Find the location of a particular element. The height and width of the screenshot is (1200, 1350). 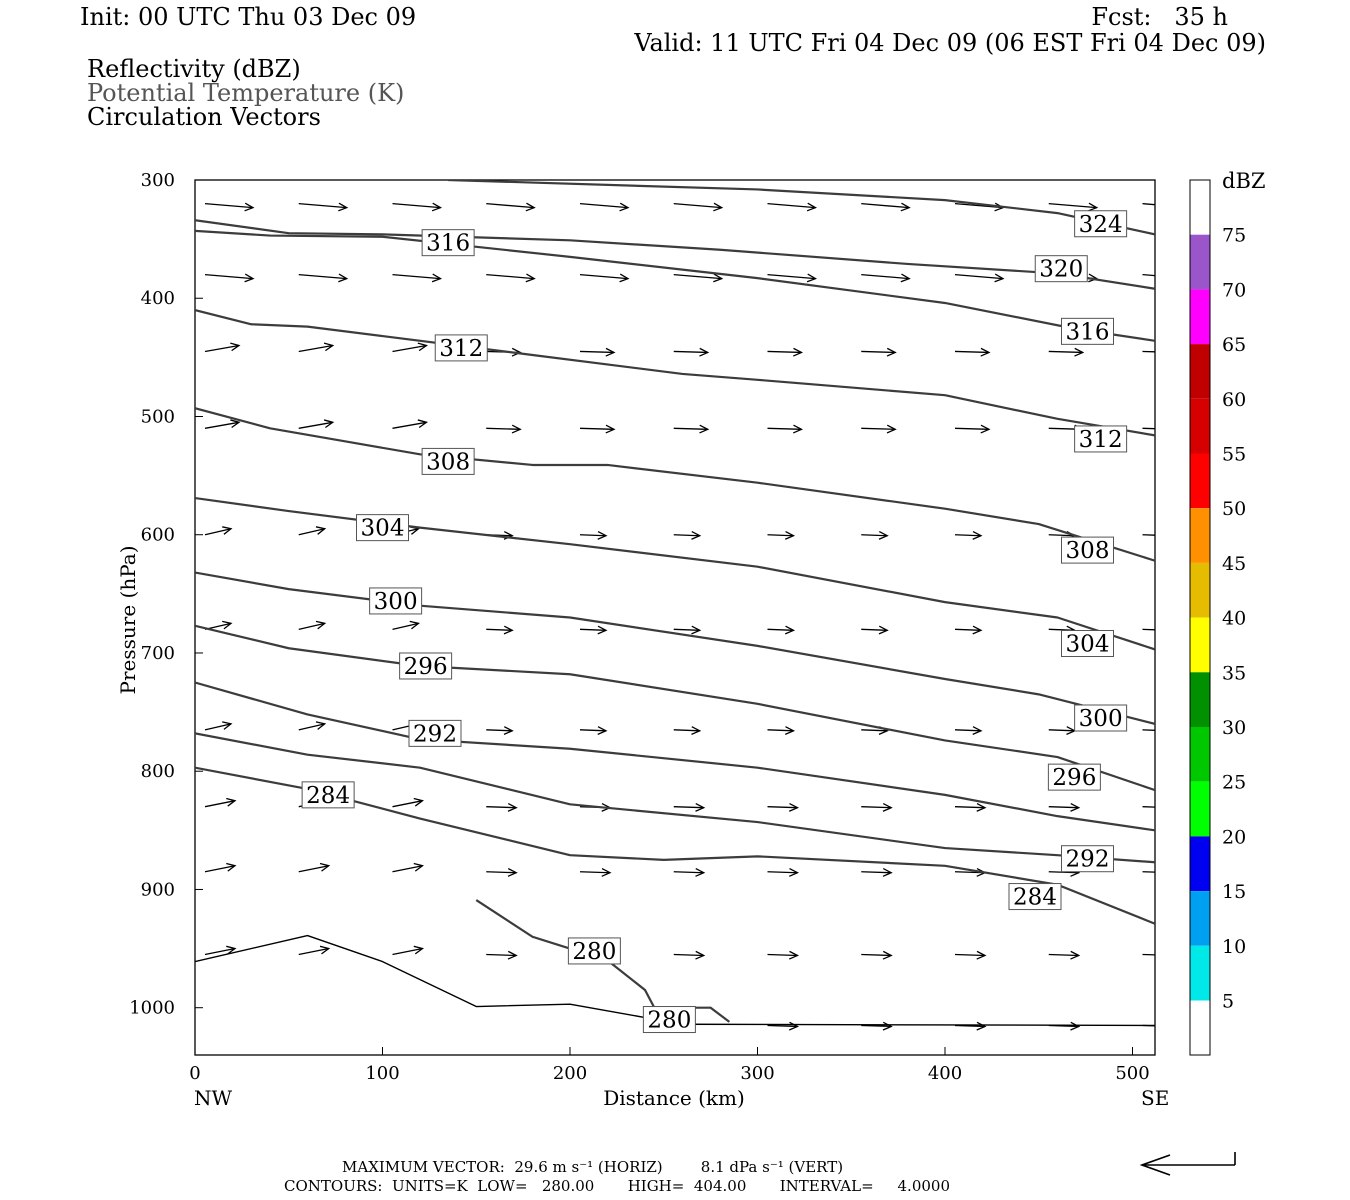

y-tick-label: 600 is located at coordinates (158, 535).